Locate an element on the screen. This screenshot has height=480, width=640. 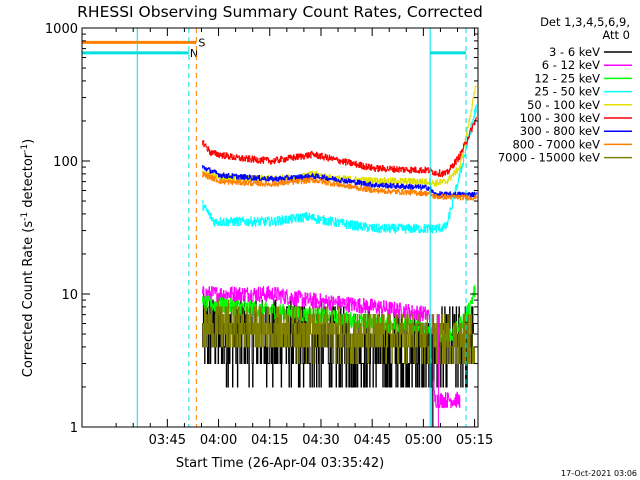
y-axis-label: Corrected Count Rate (s-1 detector-1) is located at coordinates (28, 258).